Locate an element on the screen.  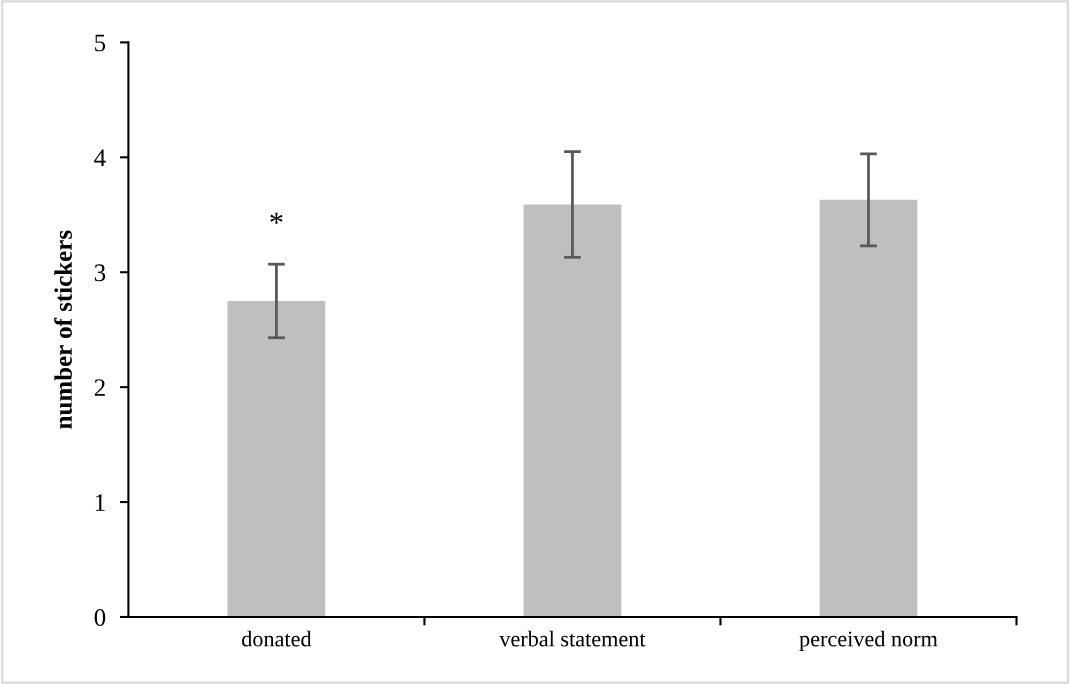
y-axis-title: number of stickers is located at coordinates (63, 329).